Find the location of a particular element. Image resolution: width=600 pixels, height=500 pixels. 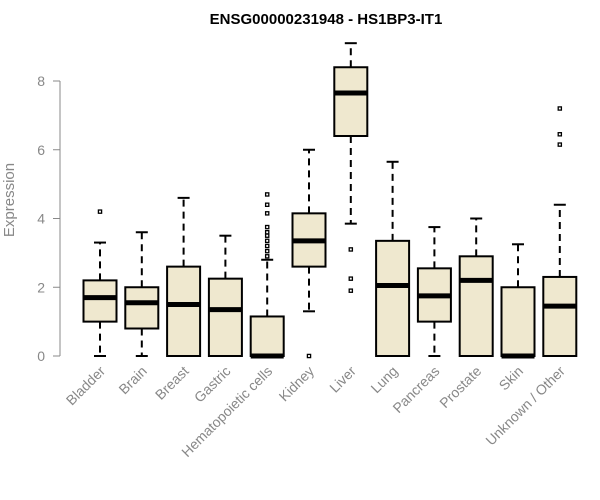

y-tick-label: 2 is located at coordinates (41, 287).